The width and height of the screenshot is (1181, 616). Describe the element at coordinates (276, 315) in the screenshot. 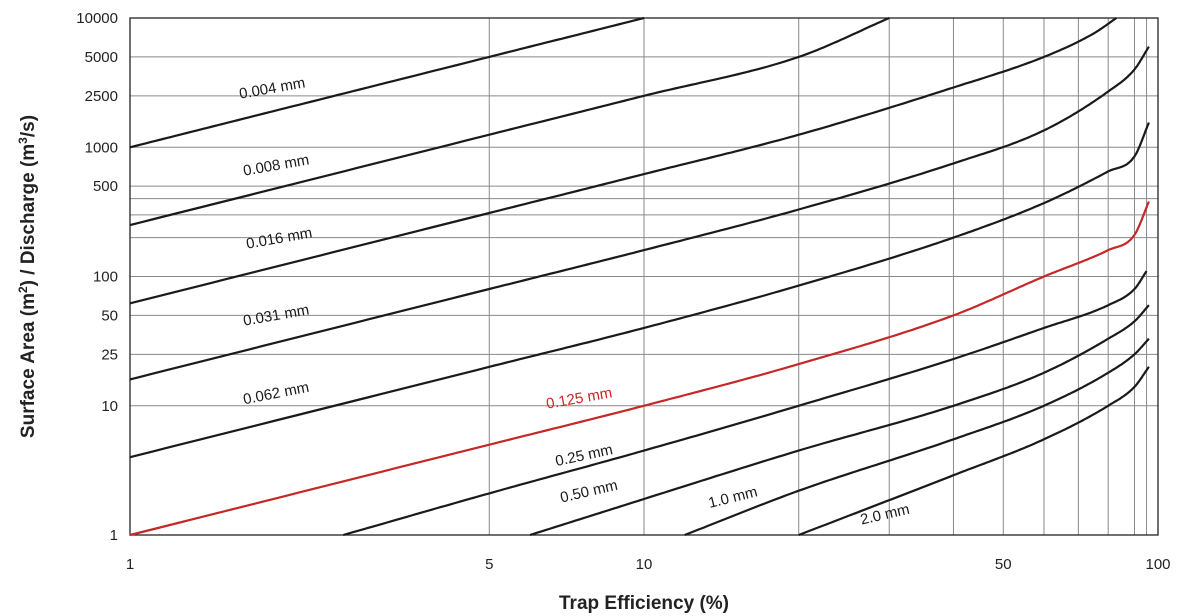

I see `curve-label: 0.031 mm` at that location.